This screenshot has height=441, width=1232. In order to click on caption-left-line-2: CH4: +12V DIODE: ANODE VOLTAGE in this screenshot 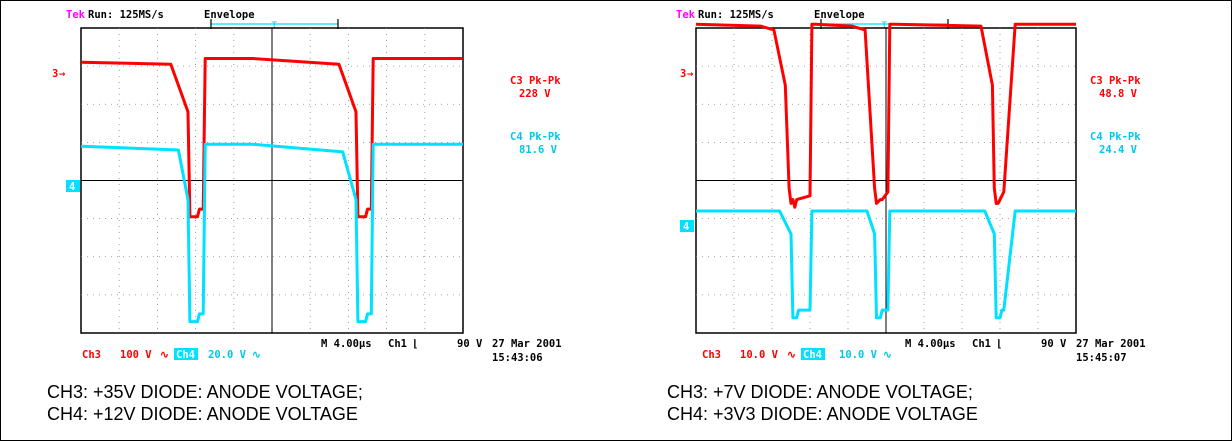, I will do `click(202, 414)`.